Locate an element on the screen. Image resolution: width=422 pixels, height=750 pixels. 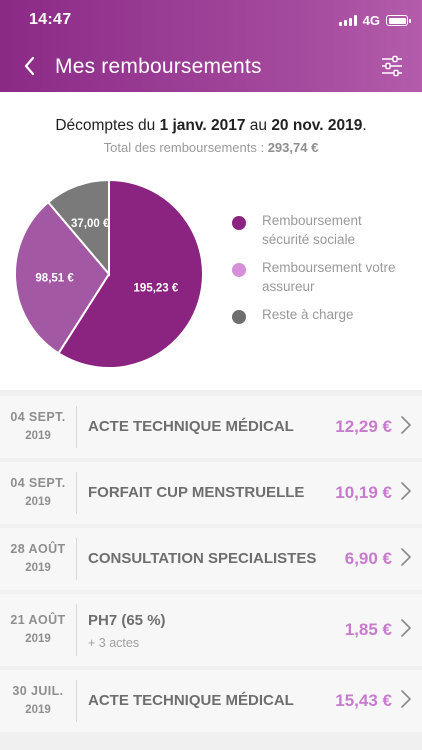
pie-label-1: 98,51 € is located at coordinates (54, 279).